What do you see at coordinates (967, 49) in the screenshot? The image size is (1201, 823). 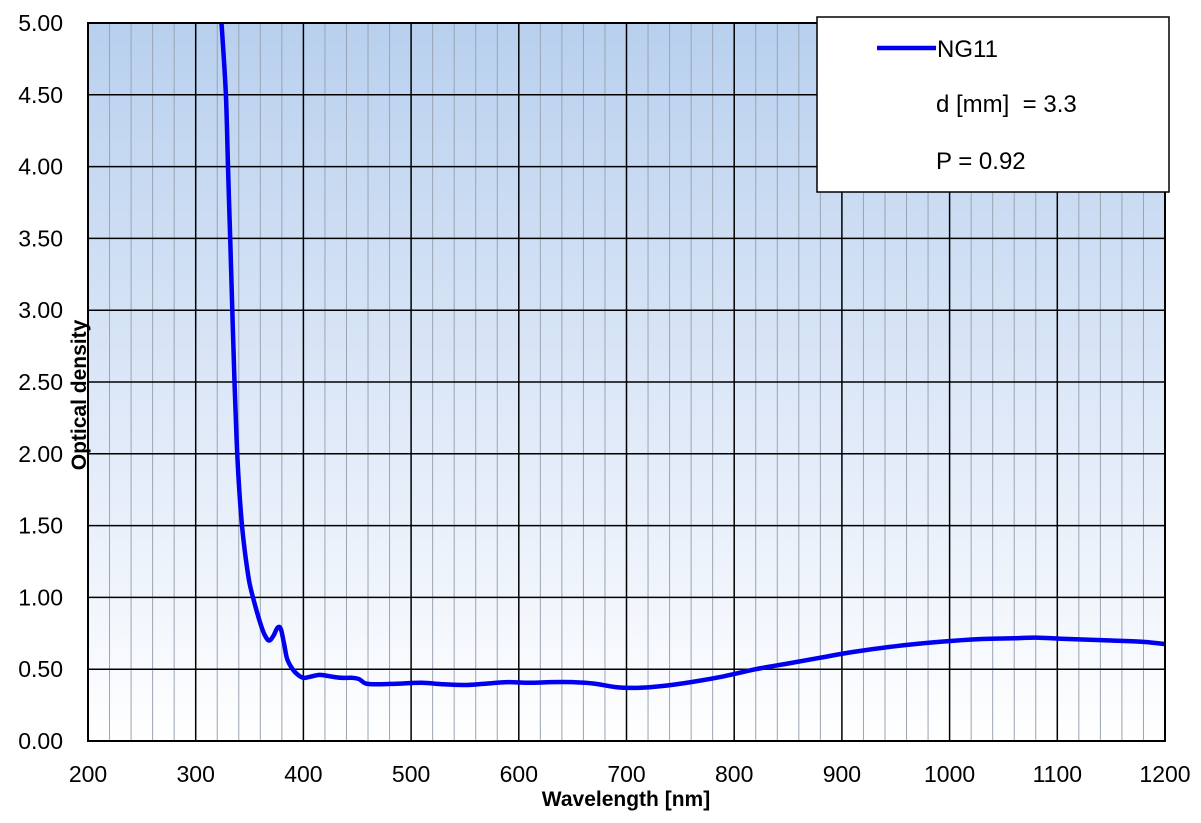 I see `legend-entry-ng11: NG11` at bounding box center [967, 49].